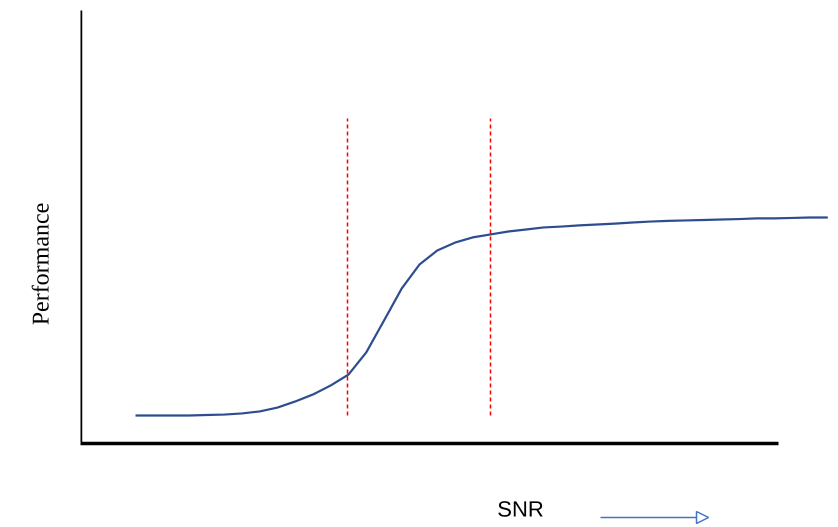  Describe the element at coordinates (520, 509) in the screenshot. I see `x-axis-title: SNR` at that location.